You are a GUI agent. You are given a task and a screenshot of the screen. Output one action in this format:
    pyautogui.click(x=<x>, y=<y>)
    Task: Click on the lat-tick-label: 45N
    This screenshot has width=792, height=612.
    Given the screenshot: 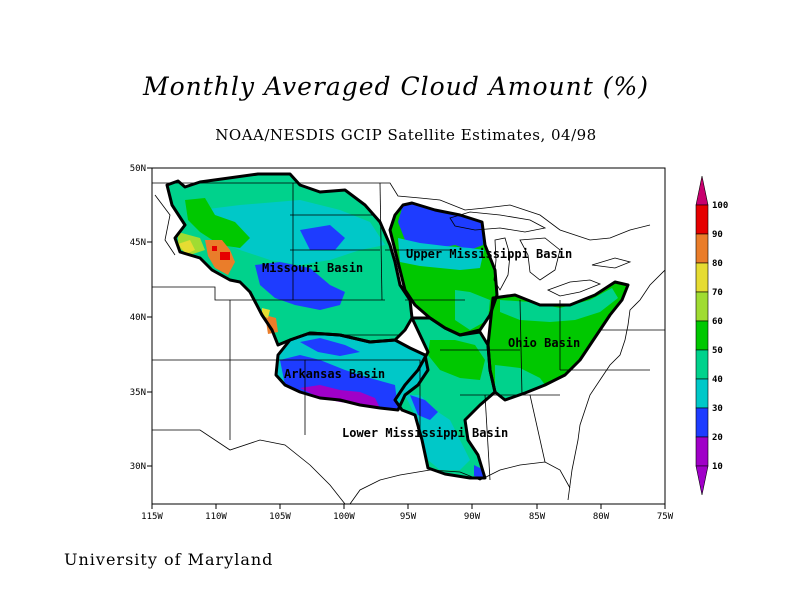 What is the action you would take?
    pyautogui.click(x=138, y=243)
    